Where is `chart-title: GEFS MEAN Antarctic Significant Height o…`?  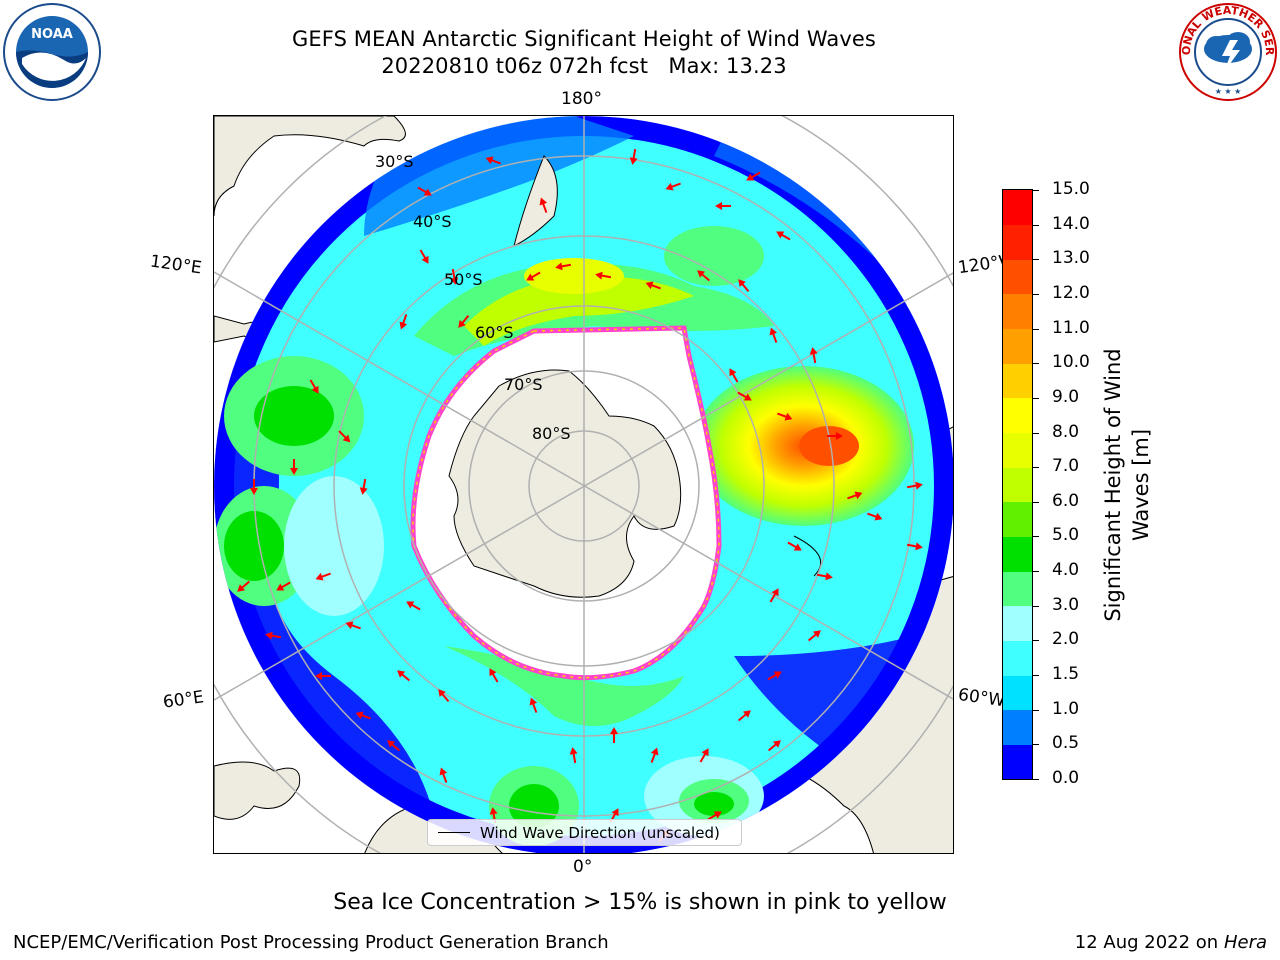
chart-title: GEFS MEAN Antarctic Significant Height o… is located at coordinates (584, 39).